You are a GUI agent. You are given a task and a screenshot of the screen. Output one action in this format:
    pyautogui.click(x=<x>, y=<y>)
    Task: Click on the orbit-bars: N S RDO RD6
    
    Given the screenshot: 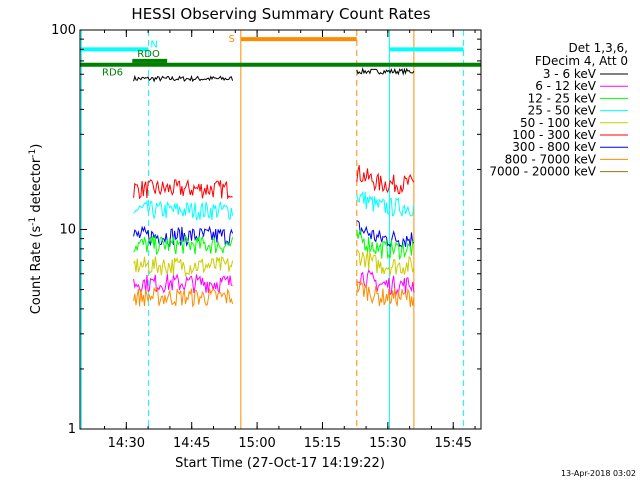 What is the action you would take?
    pyautogui.click(x=280, y=56)
    